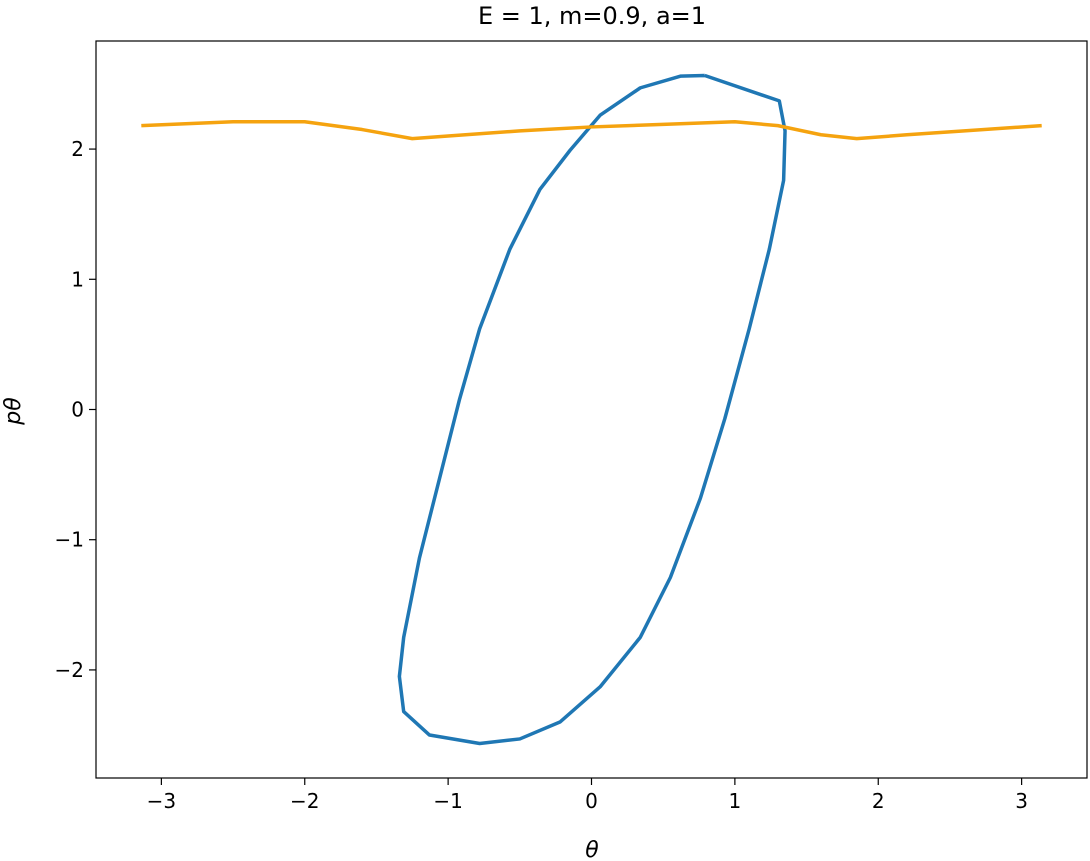 The image size is (1090, 861). Describe the element at coordinates (69, 670) in the screenshot. I see `y-tick-label: −2` at that location.